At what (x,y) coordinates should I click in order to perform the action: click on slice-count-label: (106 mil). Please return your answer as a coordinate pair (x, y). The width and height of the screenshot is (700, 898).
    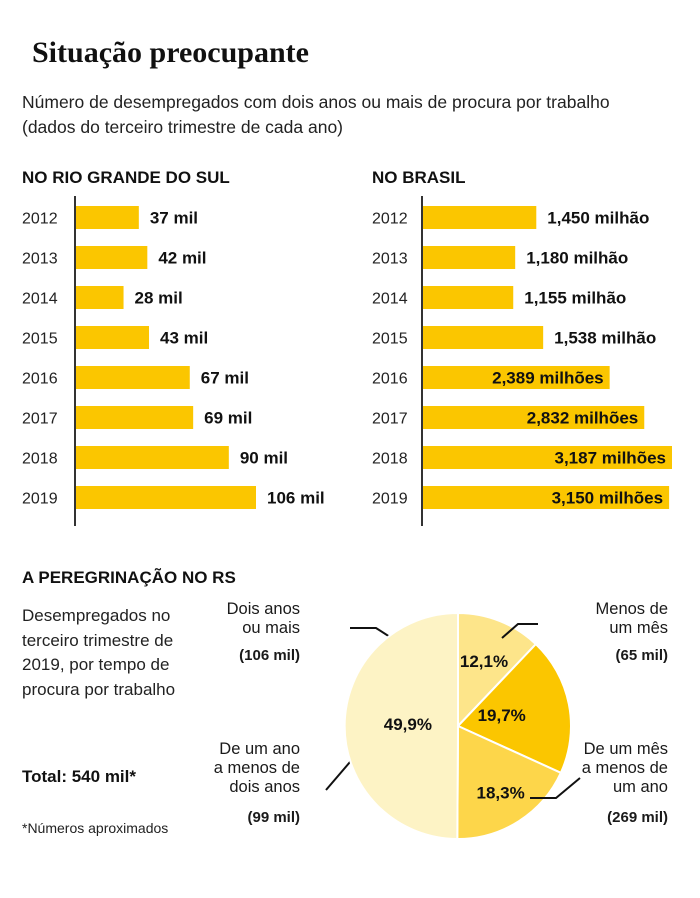
    Looking at the image, I should click on (269, 655).